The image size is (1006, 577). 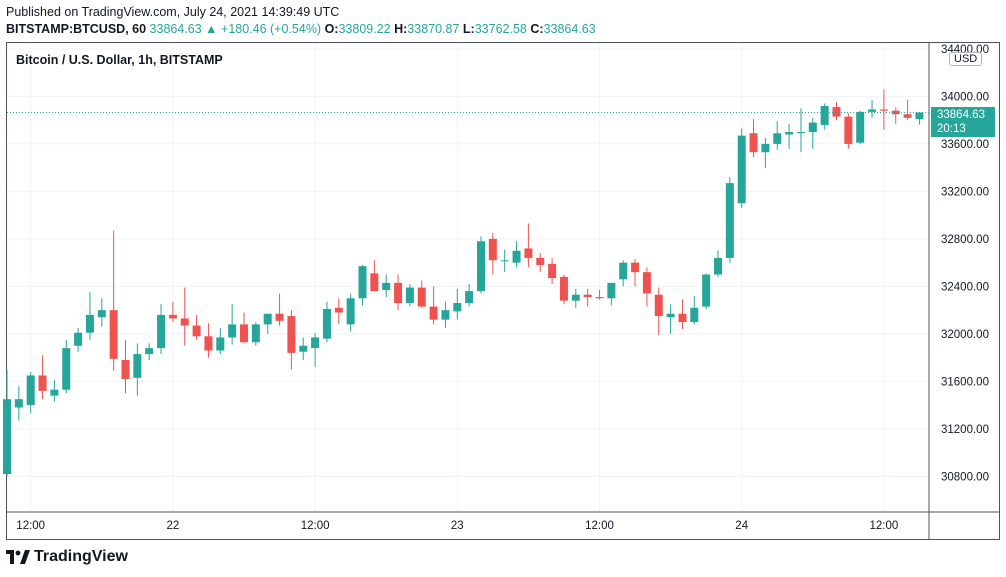 What do you see at coordinates (966, 59) in the screenshot?
I see `currency-badge: USD` at bounding box center [966, 59].